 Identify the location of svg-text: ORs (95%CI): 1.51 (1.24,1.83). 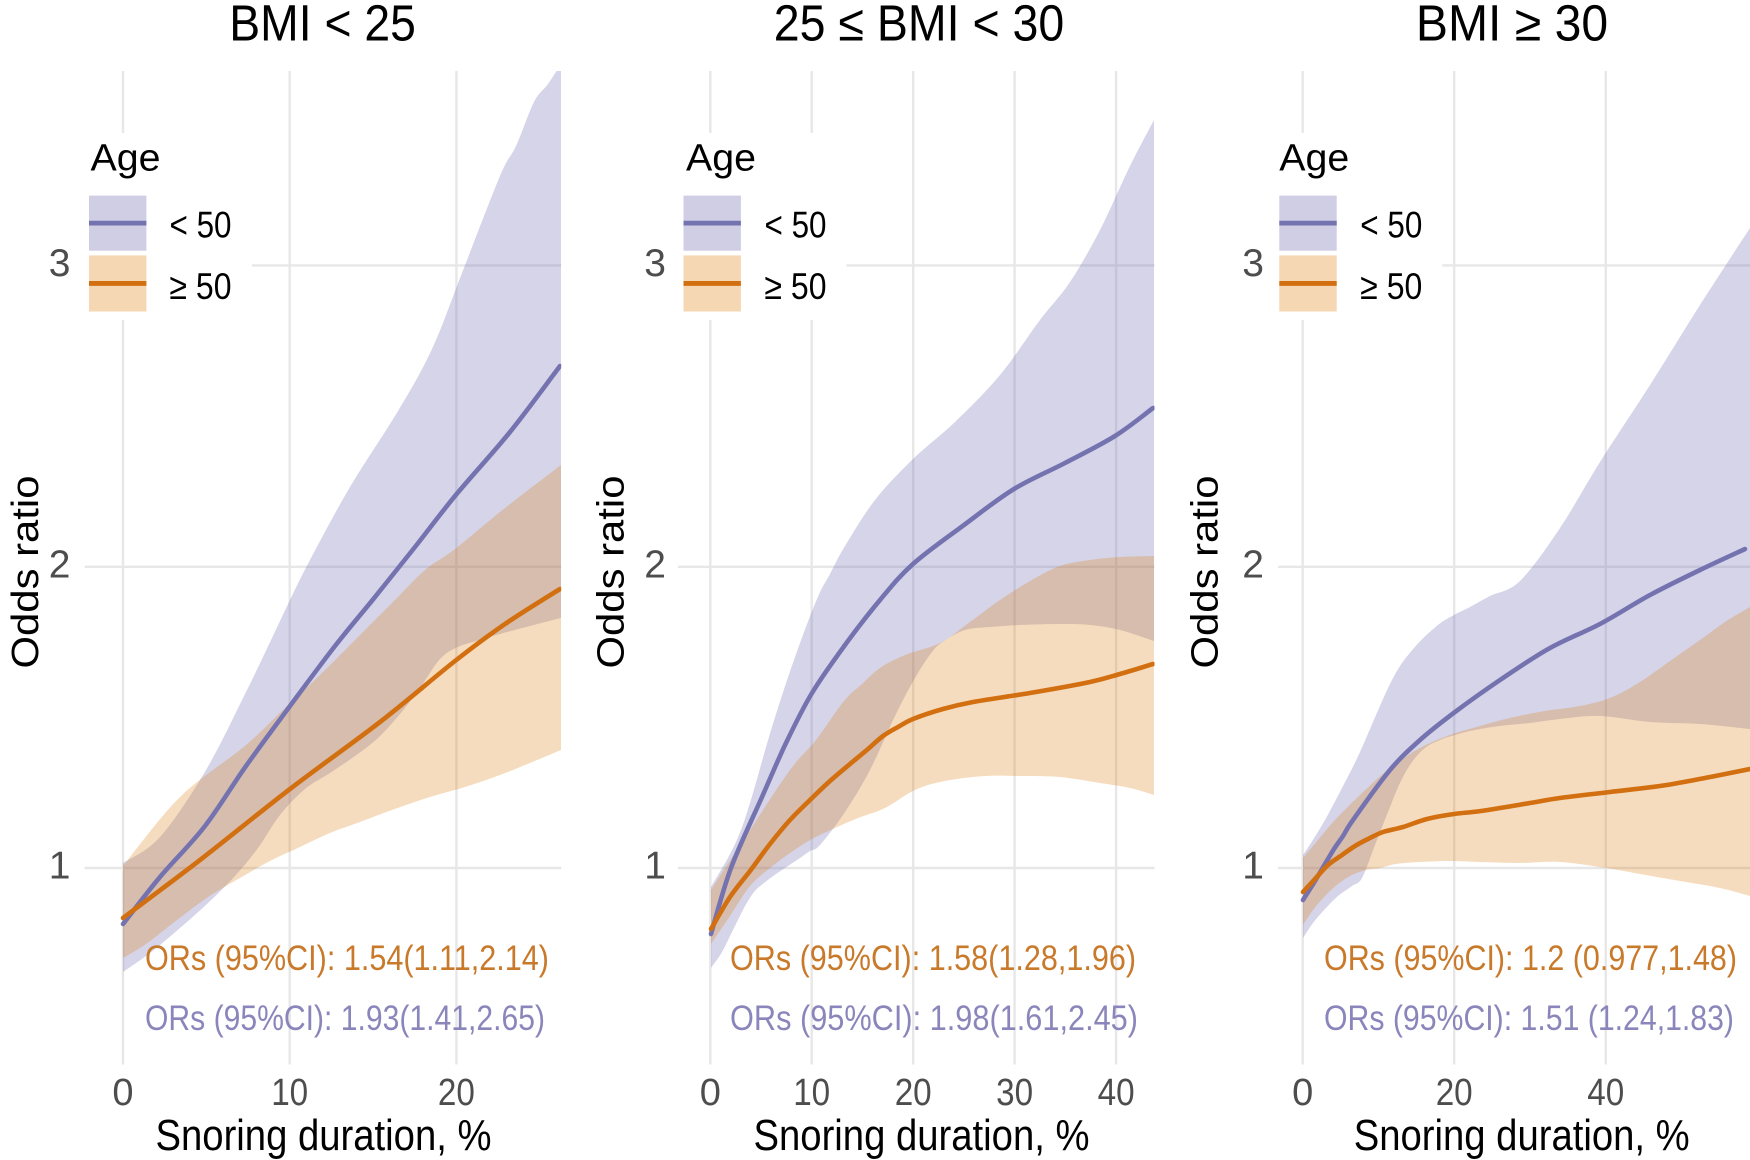
(1529, 1018).